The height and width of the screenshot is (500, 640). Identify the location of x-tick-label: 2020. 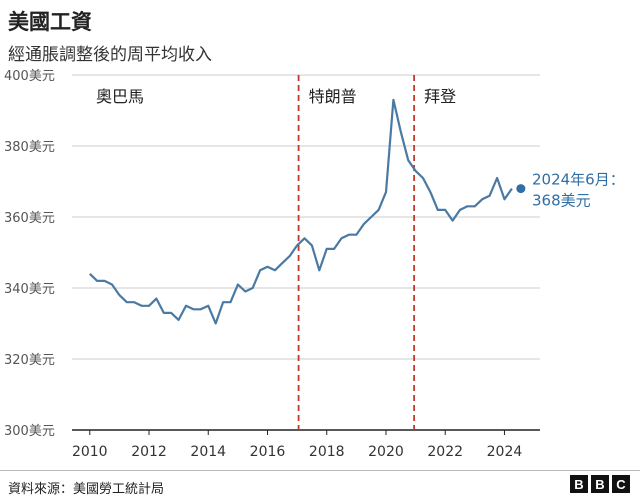
(386, 452).